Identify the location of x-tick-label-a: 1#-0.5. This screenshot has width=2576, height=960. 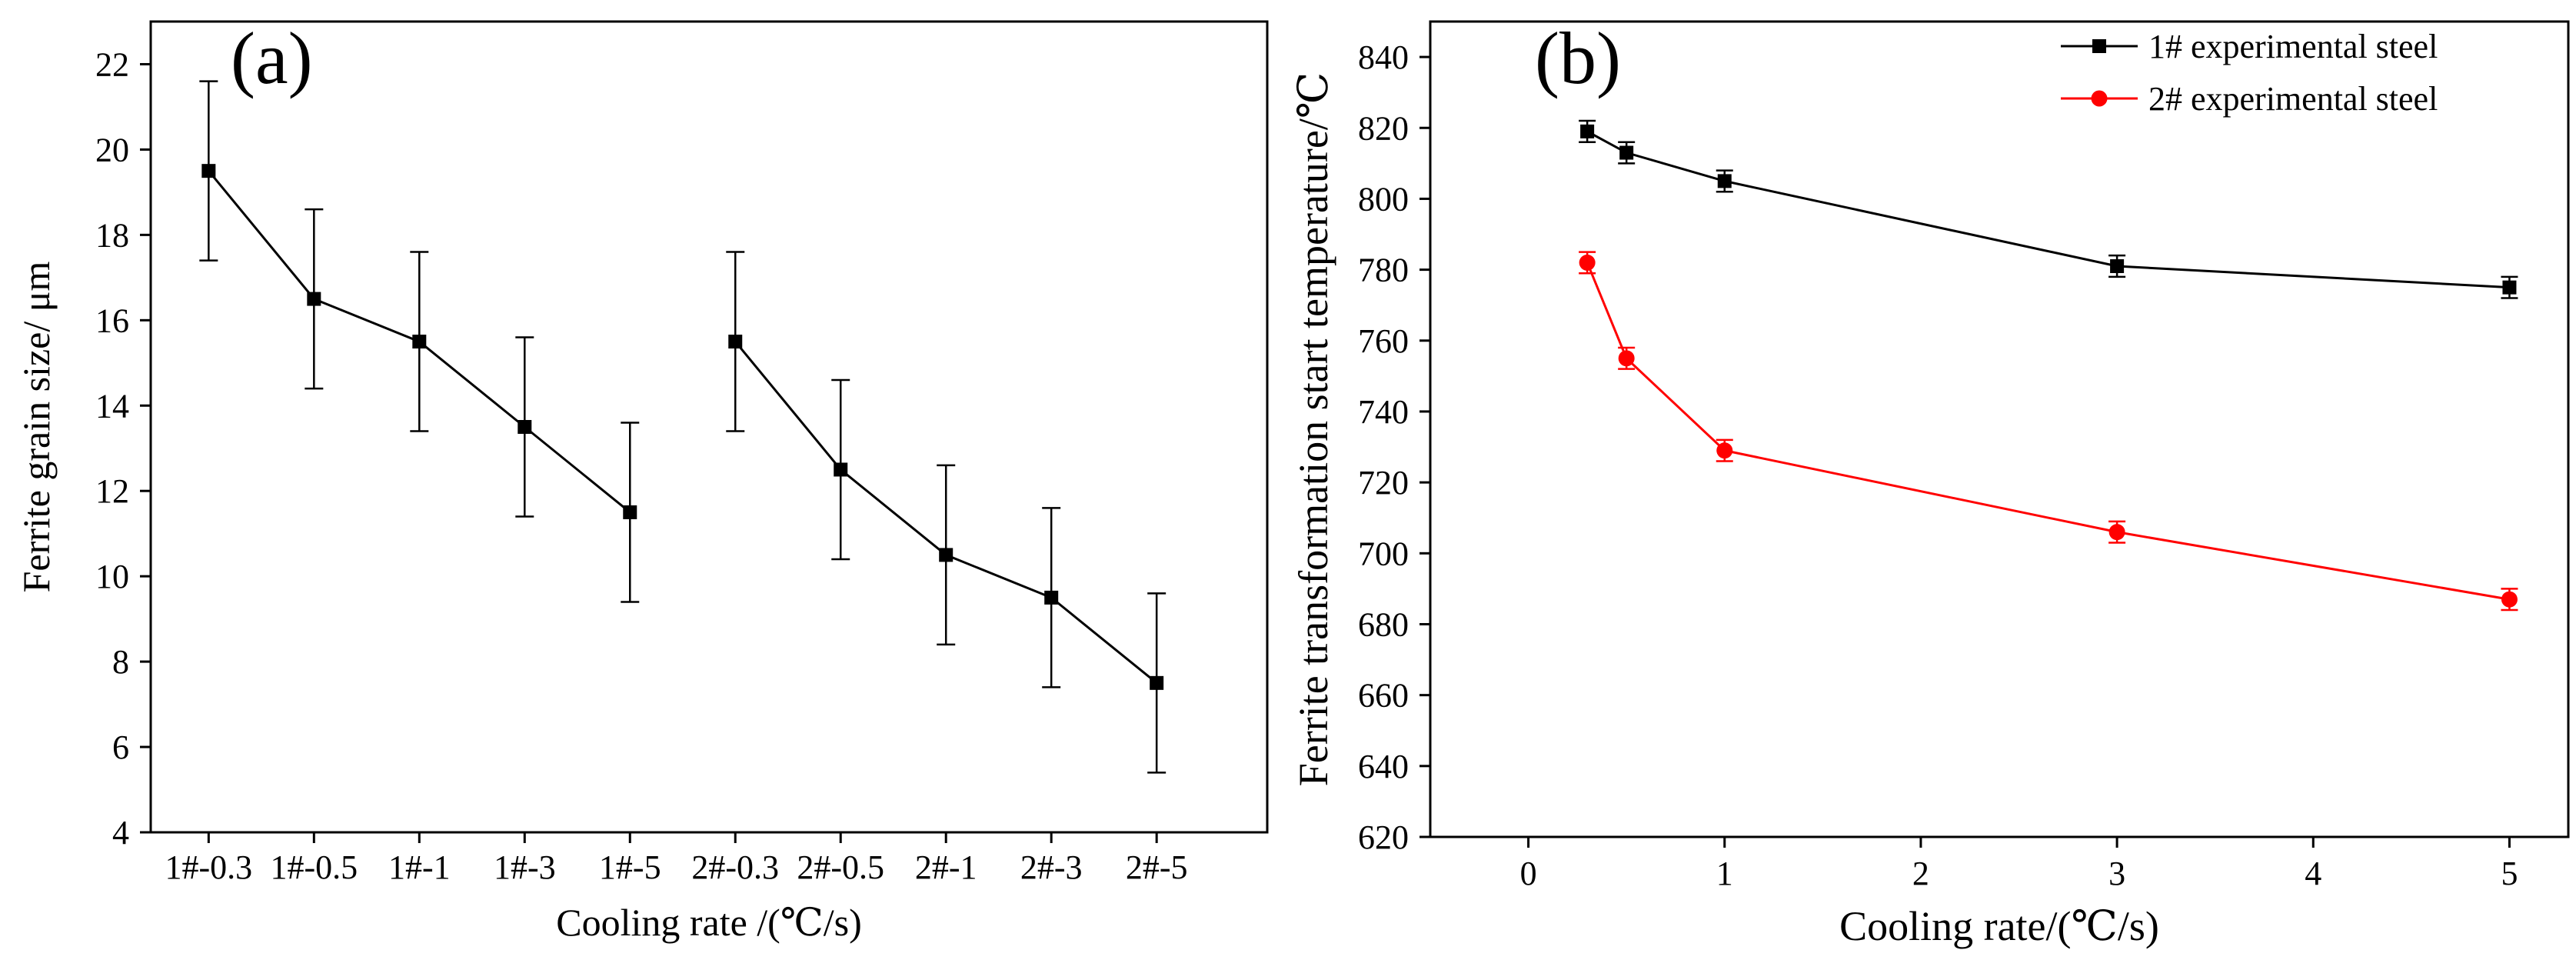
(314, 867).